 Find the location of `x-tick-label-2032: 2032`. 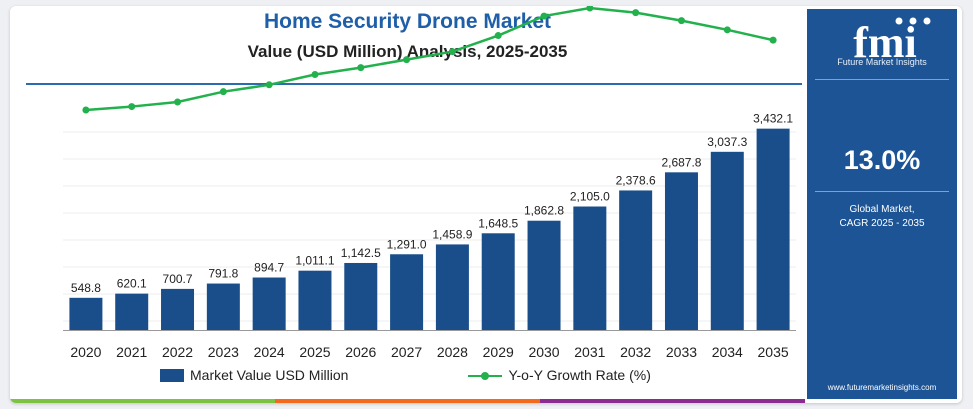

x-tick-label-2032: 2032 is located at coordinates (635, 352).